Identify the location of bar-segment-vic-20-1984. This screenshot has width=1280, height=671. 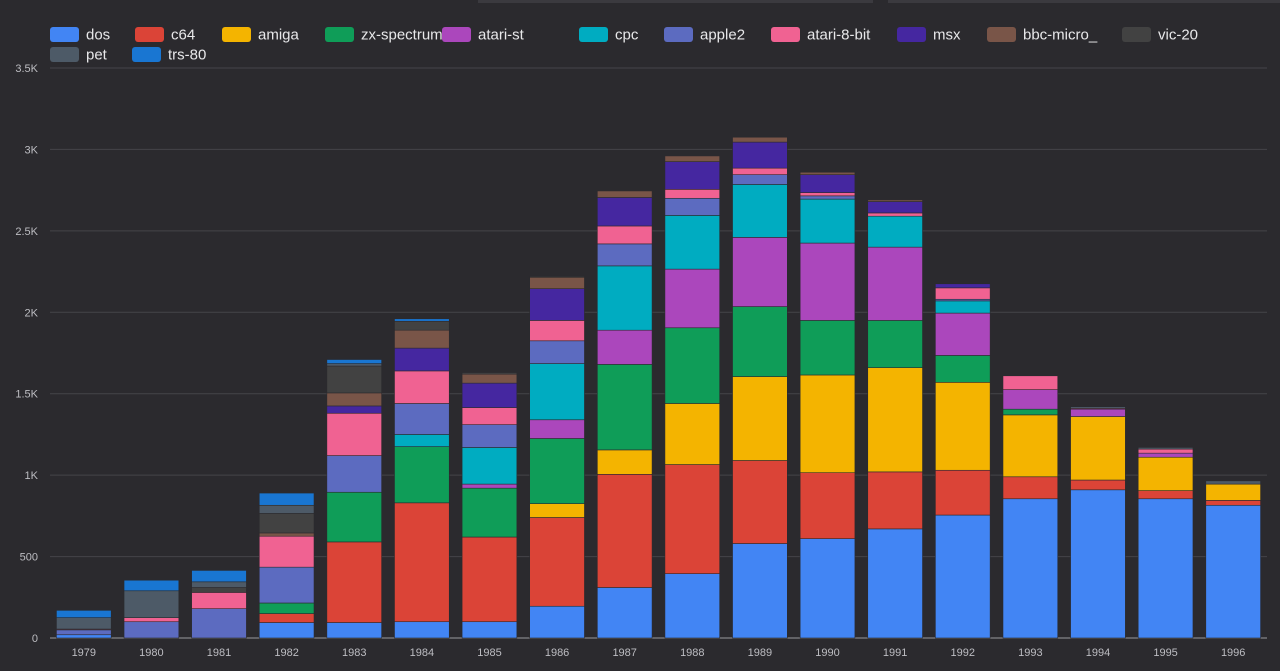
(422, 325).